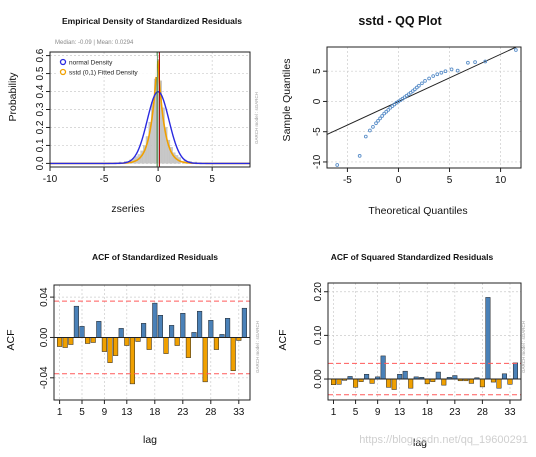 The height and width of the screenshot is (457, 536). What do you see at coordinates (104, 179) in the screenshot?
I see `x-tick-label: -5` at bounding box center [104, 179].